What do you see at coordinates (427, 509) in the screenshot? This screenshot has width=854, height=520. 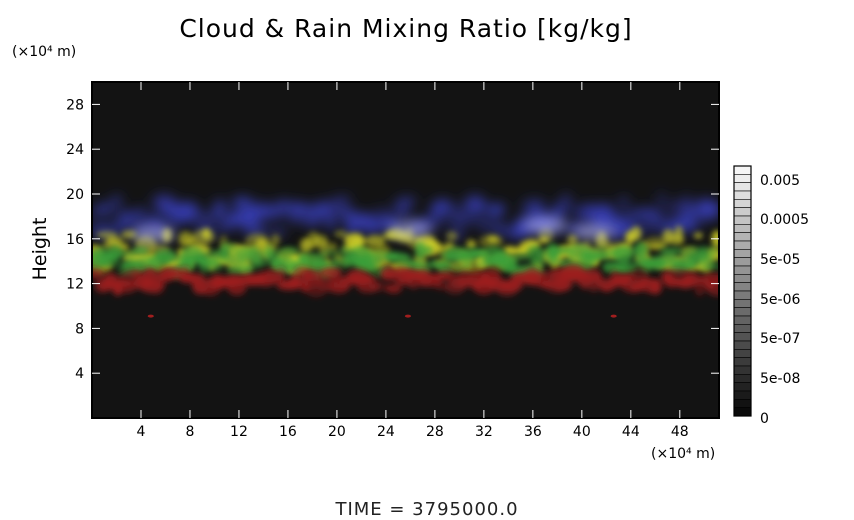 I see `time-footer: TIME = 3795000.0` at bounding box center [427, 509].